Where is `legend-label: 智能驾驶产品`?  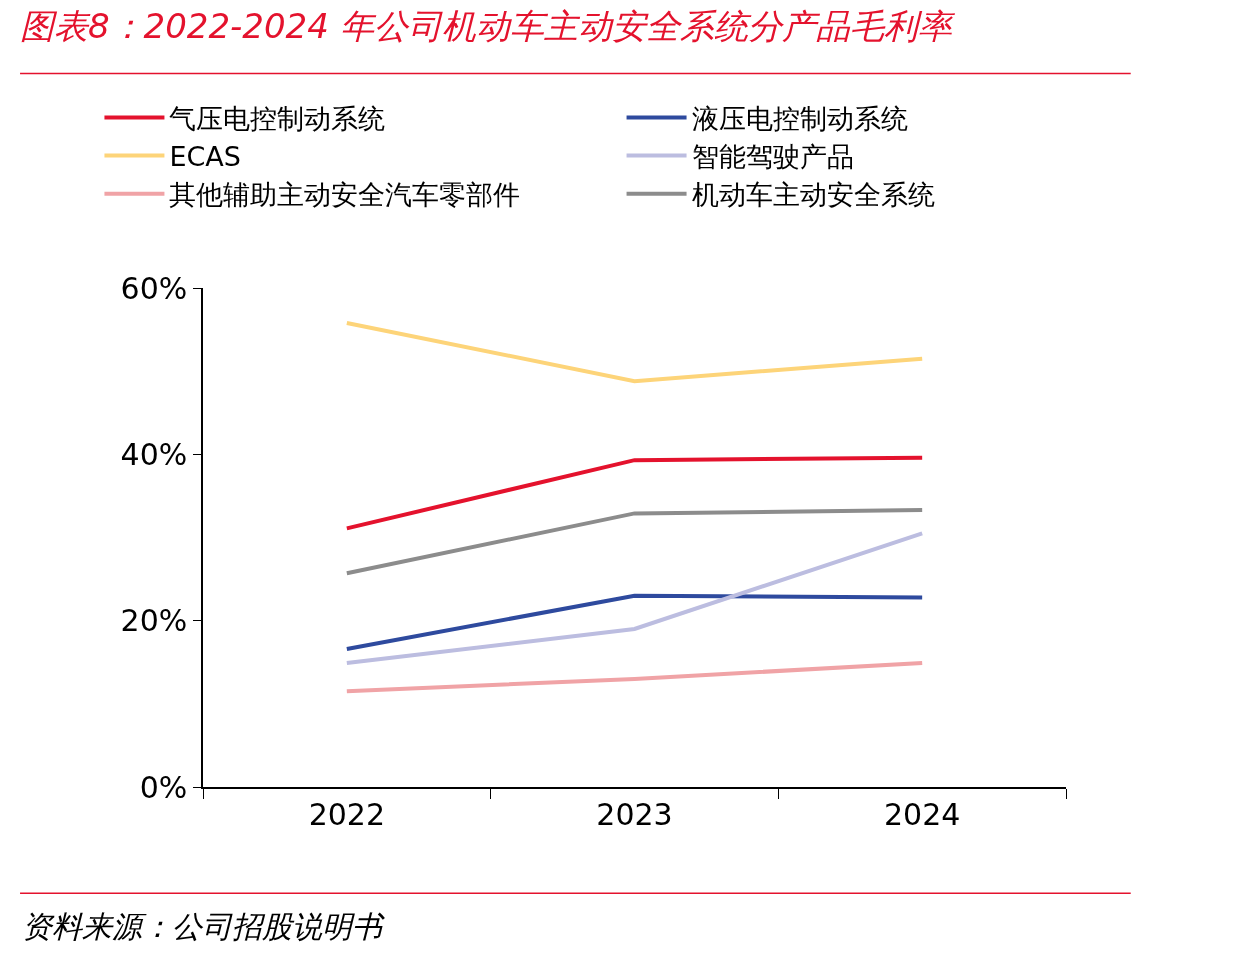
legend-label: 智能驾驶产品 is located at coordinates (772, 157).